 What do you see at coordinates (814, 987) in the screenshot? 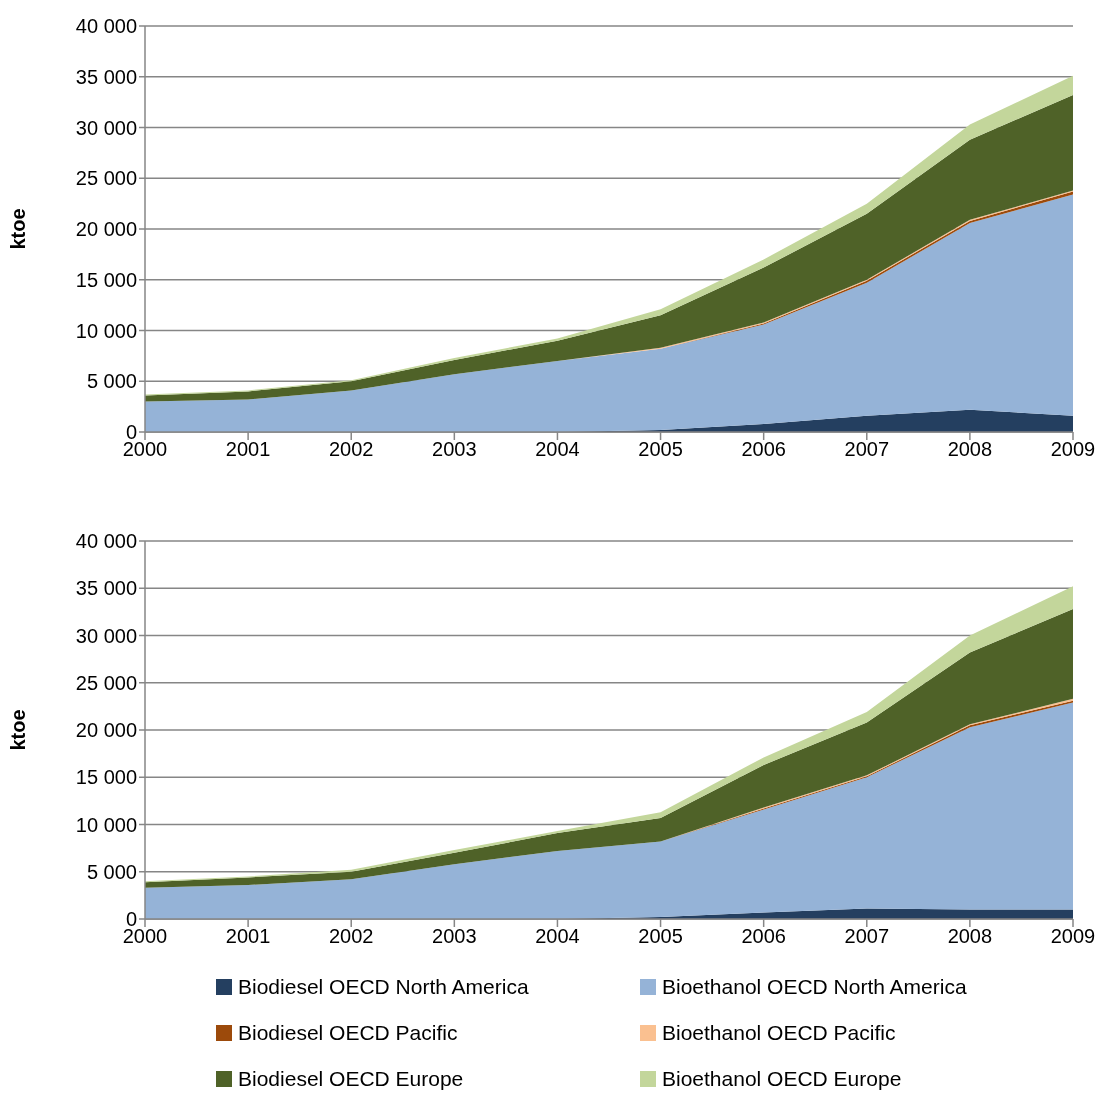
I see `legend-label: Bioethanol OECD North America` at bounding box center [814, 987].